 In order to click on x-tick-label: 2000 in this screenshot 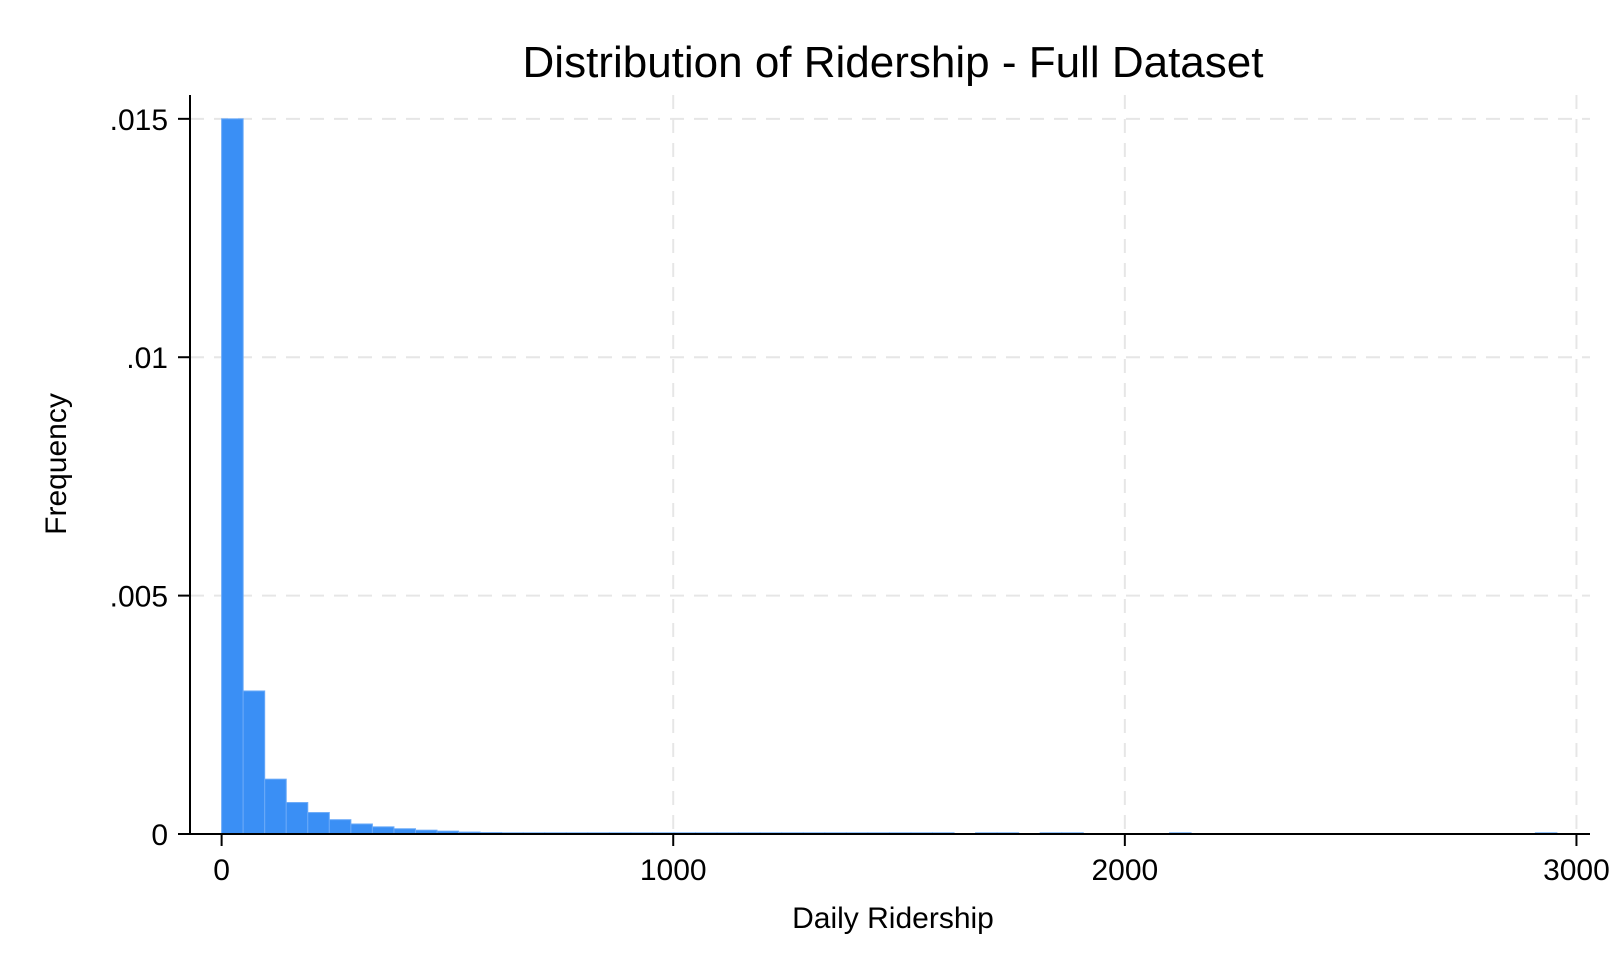, I will do `click(1124, 870)`.